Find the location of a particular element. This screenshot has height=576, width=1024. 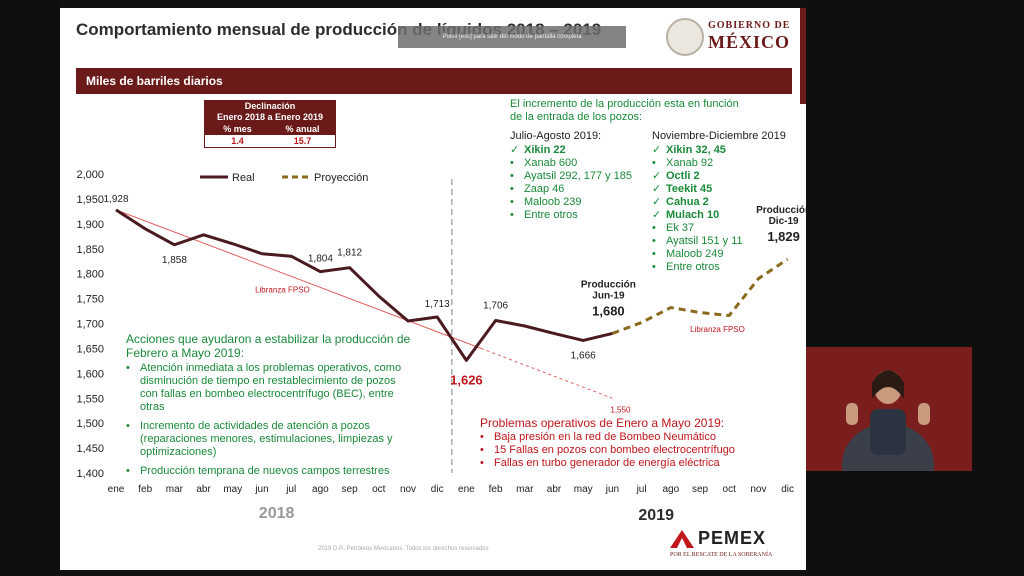

production-annotation: 1,680 is located at coordinates (608, 310).